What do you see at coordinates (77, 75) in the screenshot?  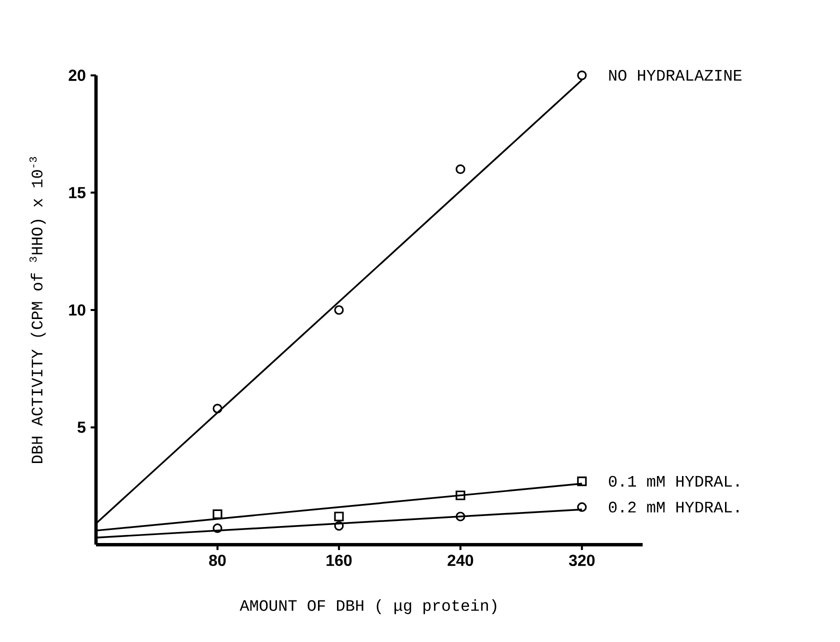 I see `y-tick-label: 20` at bounding box center [77, 75].